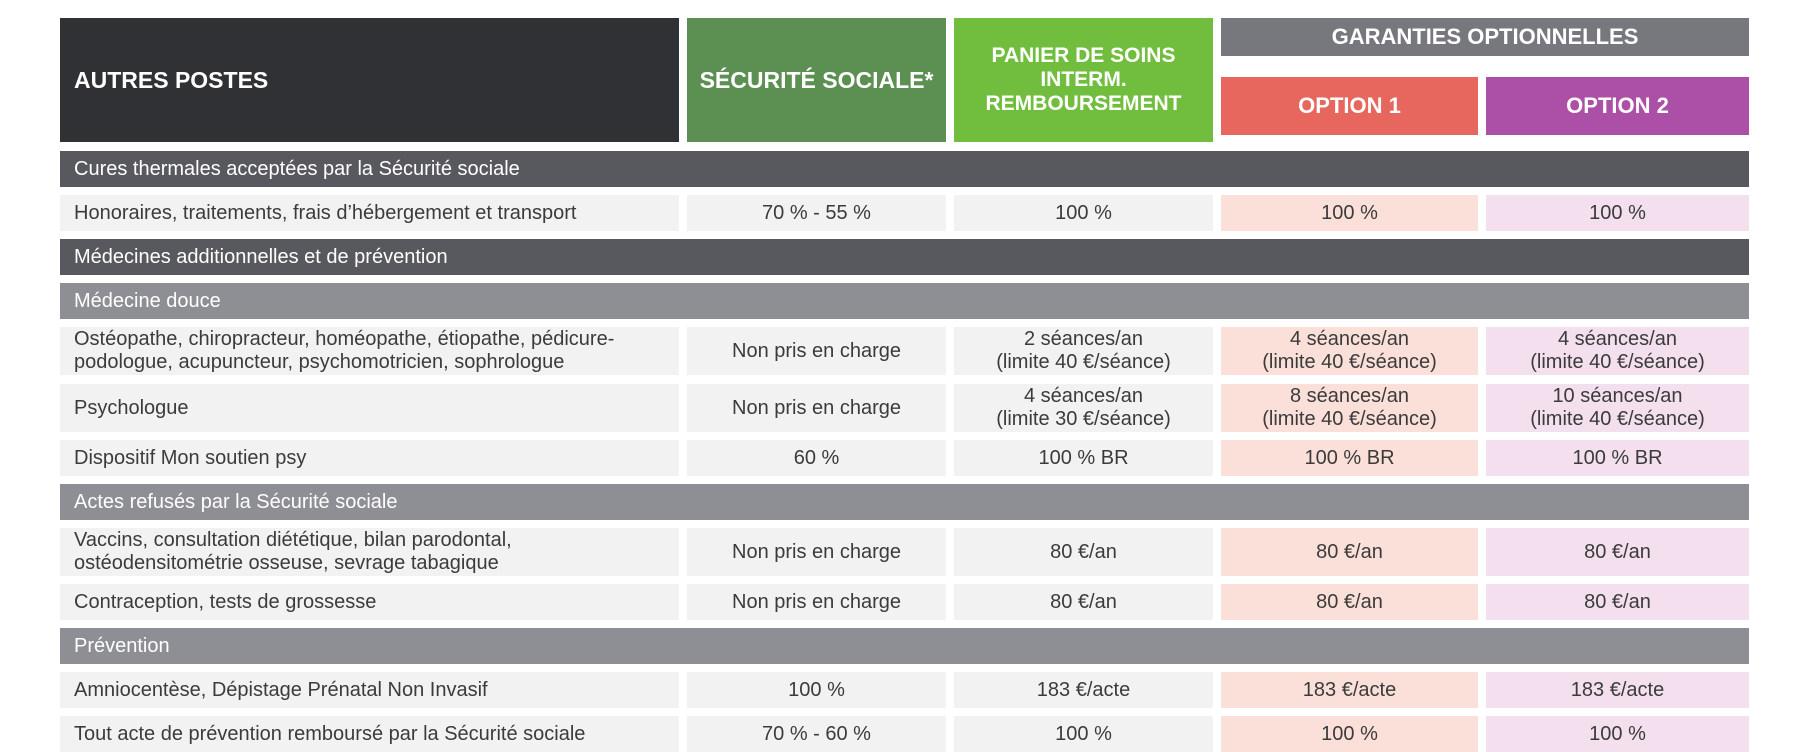 This screenshot has height=752, width=1812. I want to click on cell-panier: 100 % BR, so click(1083, 458).